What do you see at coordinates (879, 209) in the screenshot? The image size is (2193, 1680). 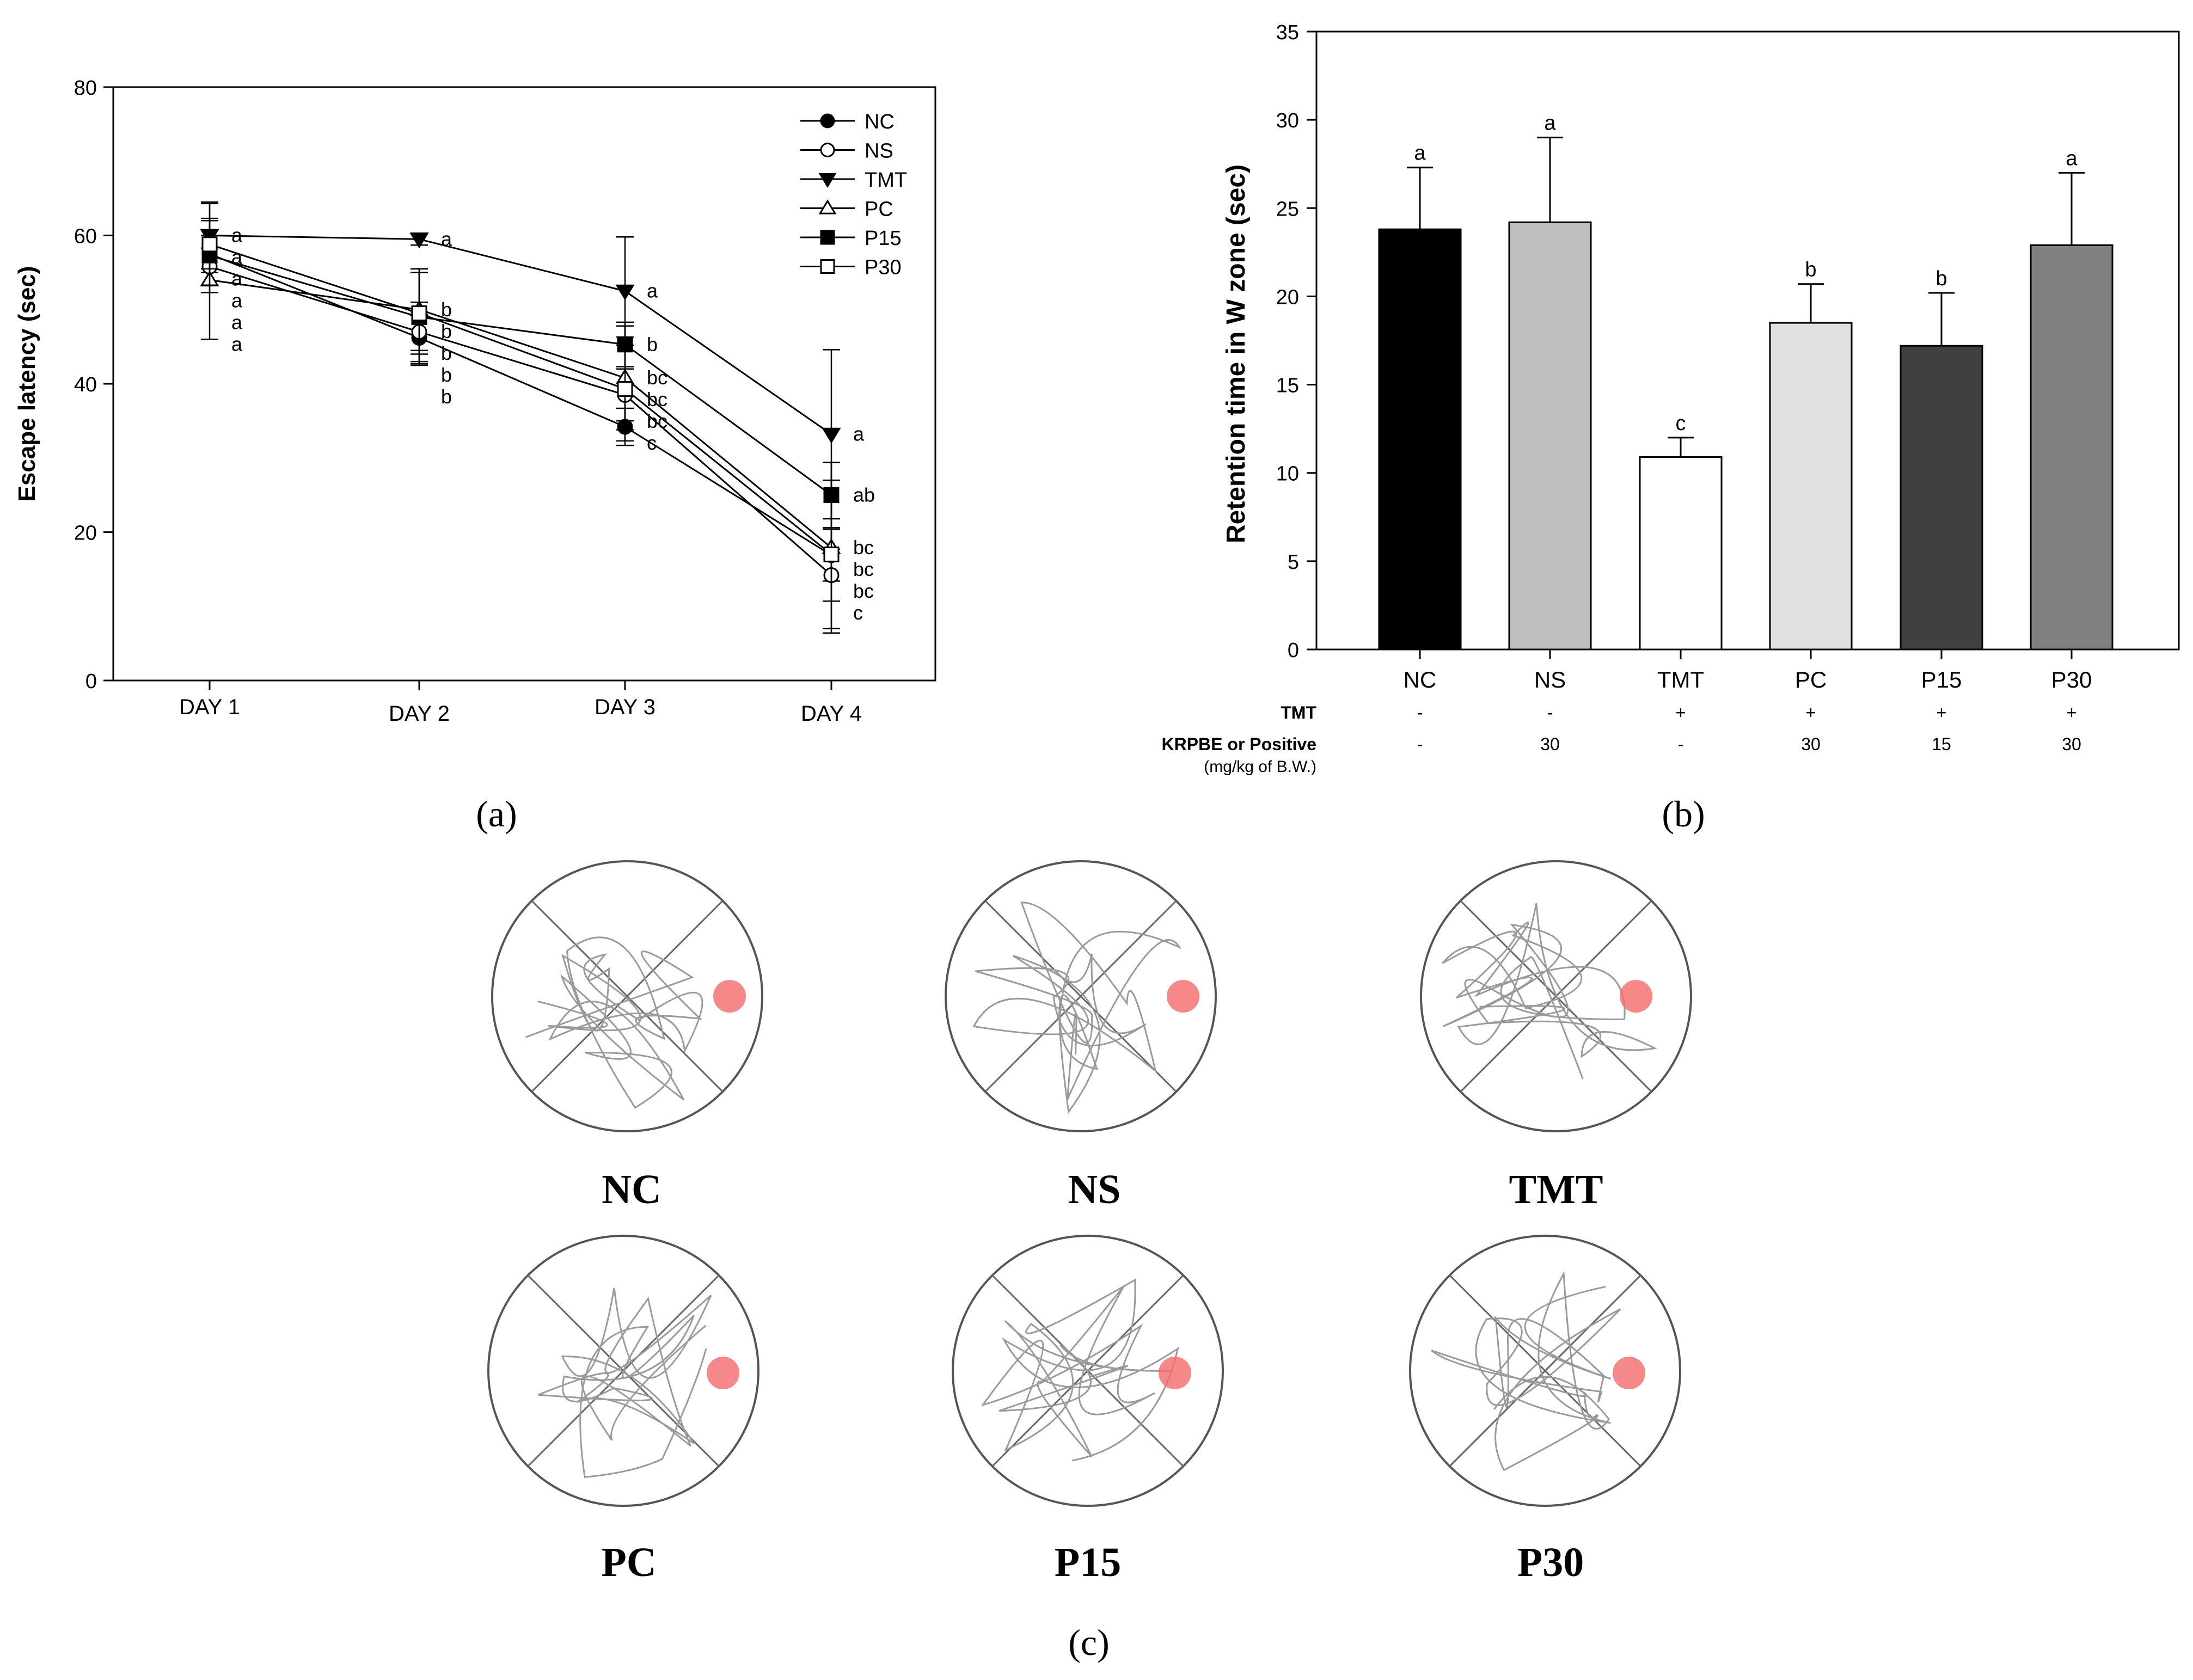 I see `legend-label: PC` at bounding box center [879, 209].